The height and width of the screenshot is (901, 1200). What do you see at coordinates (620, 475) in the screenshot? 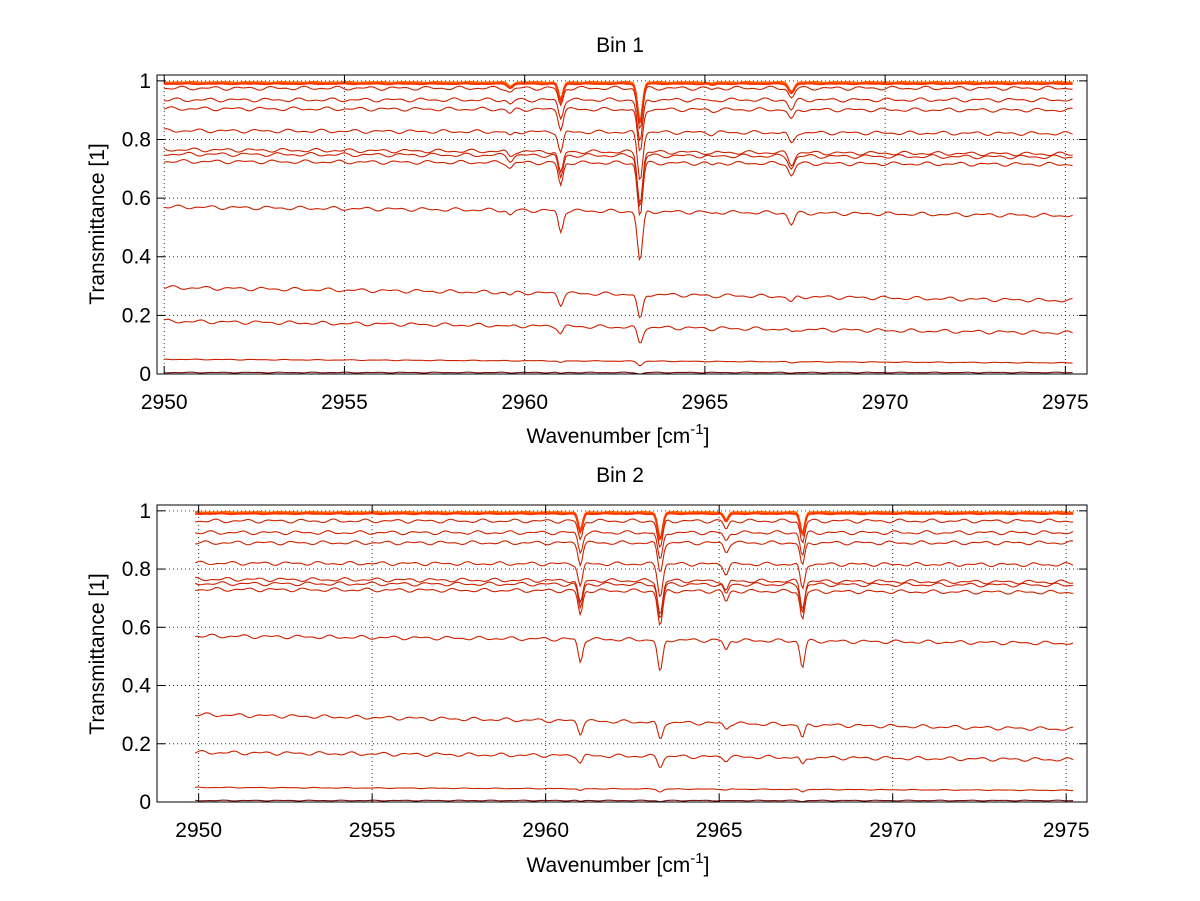
I see `chart-title: Bin 2` at bounding box center [620, 475].